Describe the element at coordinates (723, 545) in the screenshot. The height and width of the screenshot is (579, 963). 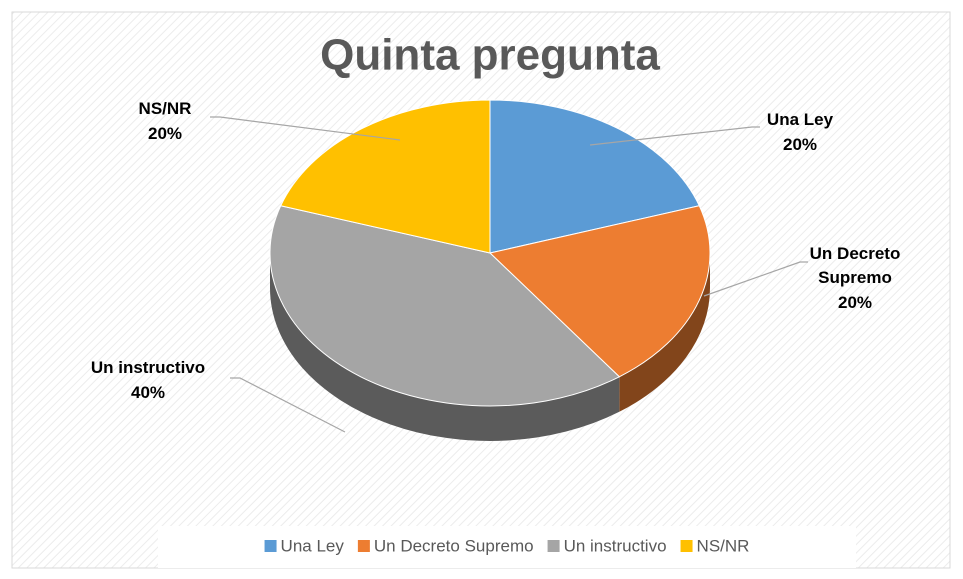
I see `legend-label: NS/NR` at that location.